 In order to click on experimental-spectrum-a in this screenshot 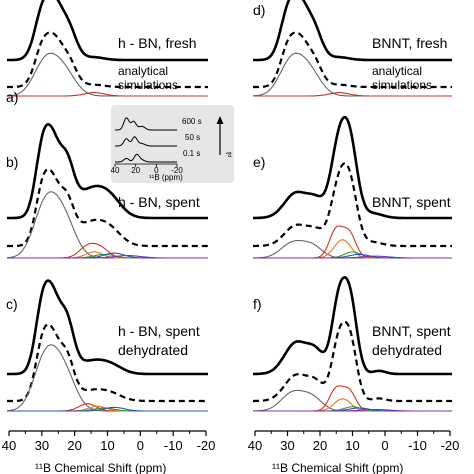, I will do `click(107, 31)`.